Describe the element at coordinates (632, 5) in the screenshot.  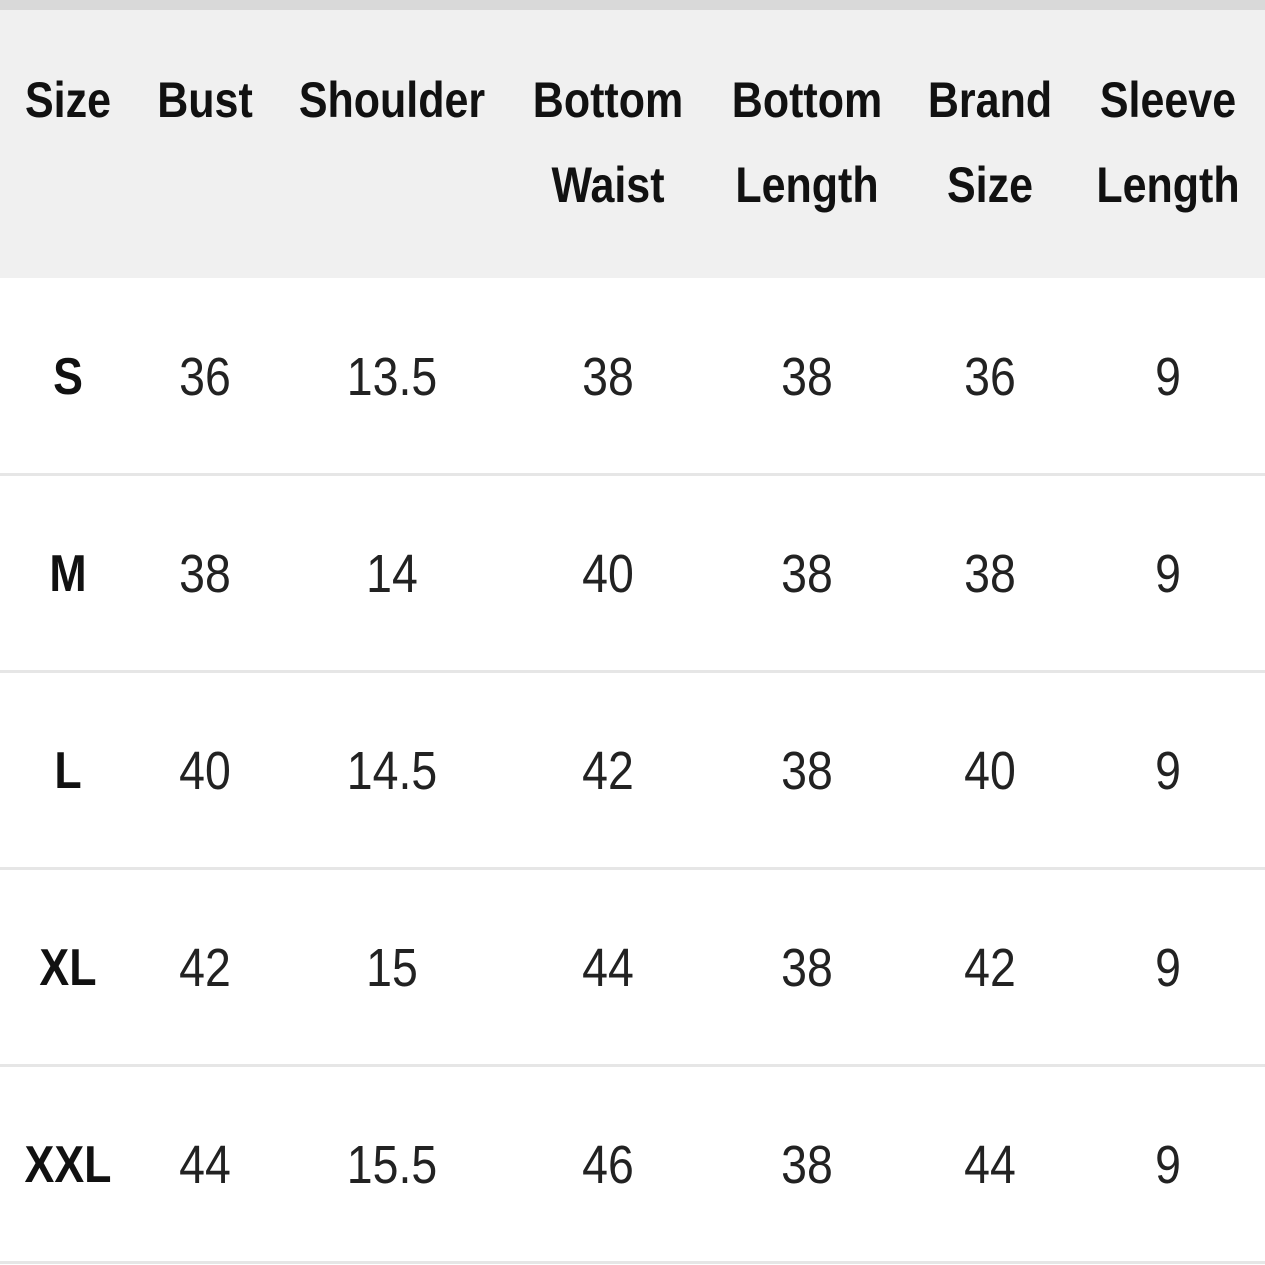
I see `top-bar` at that location.